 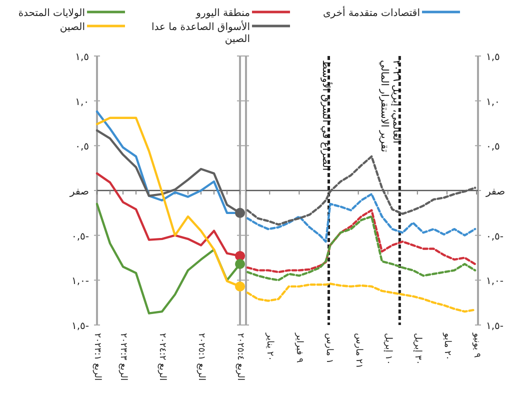 I want to click on x-tick-label: الربع ٢٠٢٥:١, so click(x=201, y=357).